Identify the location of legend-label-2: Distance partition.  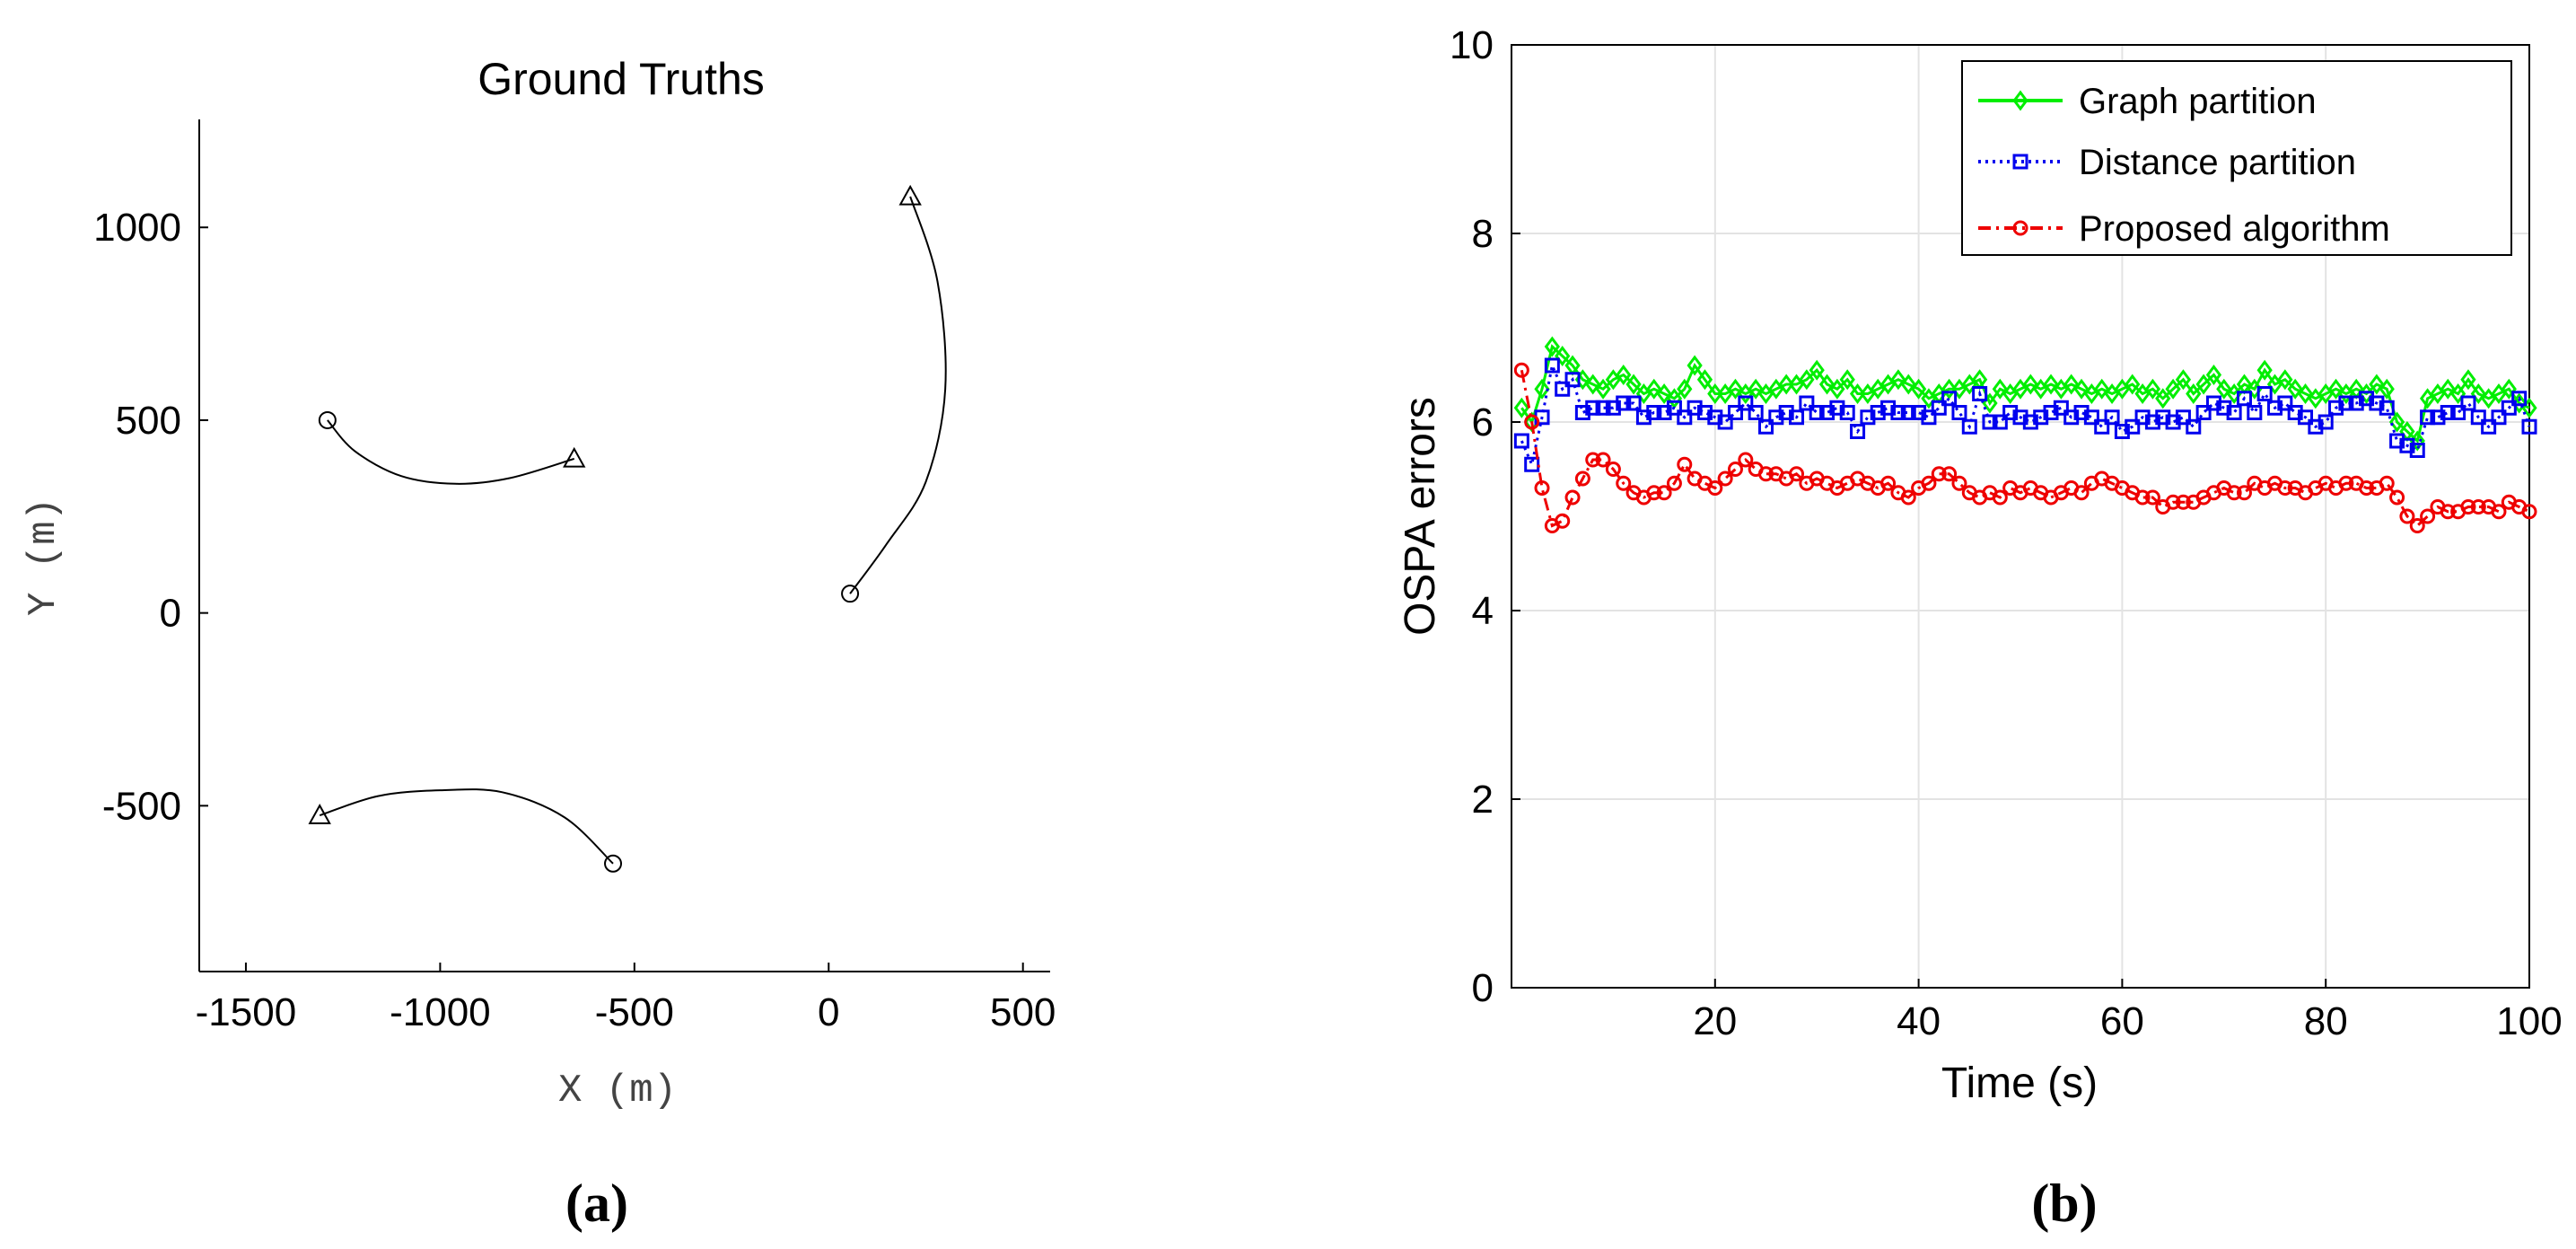
(2217, 163).